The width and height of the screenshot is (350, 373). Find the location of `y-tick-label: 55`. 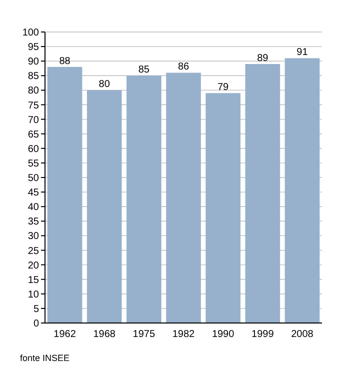

y-tick-label: 55 is located at coordinates (34, 164).